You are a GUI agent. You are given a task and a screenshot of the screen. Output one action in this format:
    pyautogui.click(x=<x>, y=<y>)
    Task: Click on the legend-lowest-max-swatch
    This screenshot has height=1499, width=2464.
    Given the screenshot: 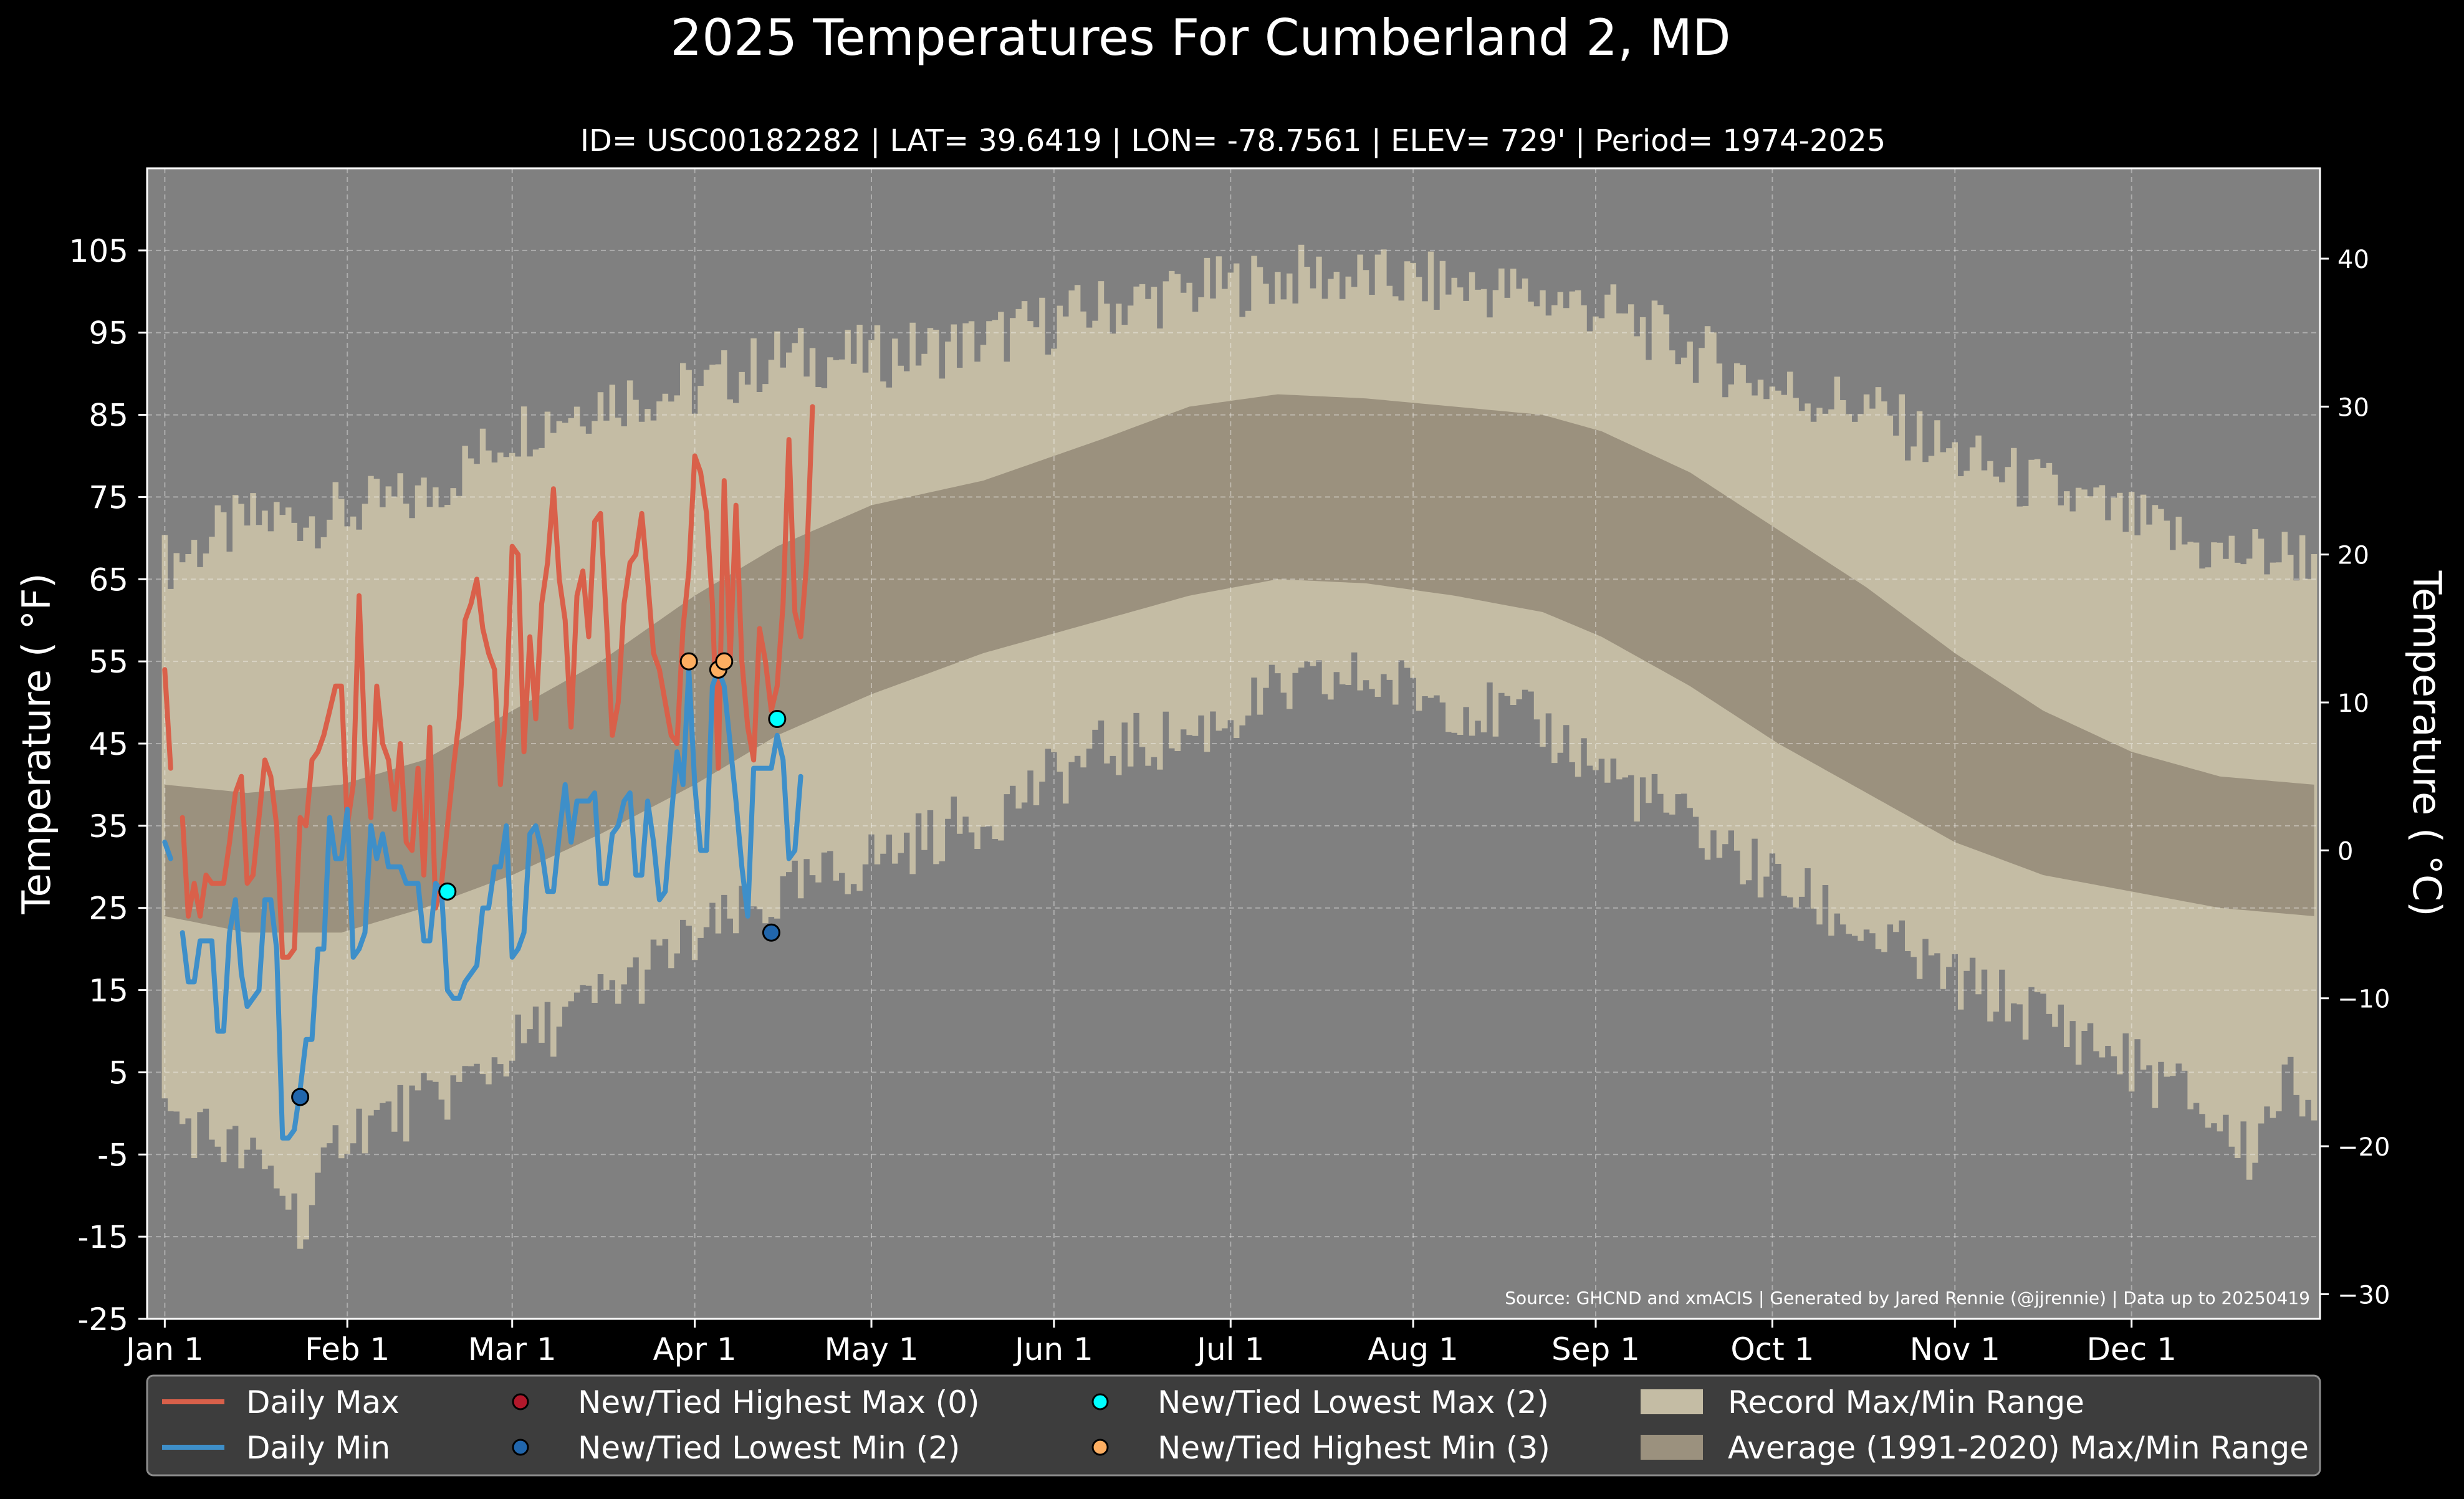 What is the action you would take?
    pyautogui.click(x=1100, y=1401)
    